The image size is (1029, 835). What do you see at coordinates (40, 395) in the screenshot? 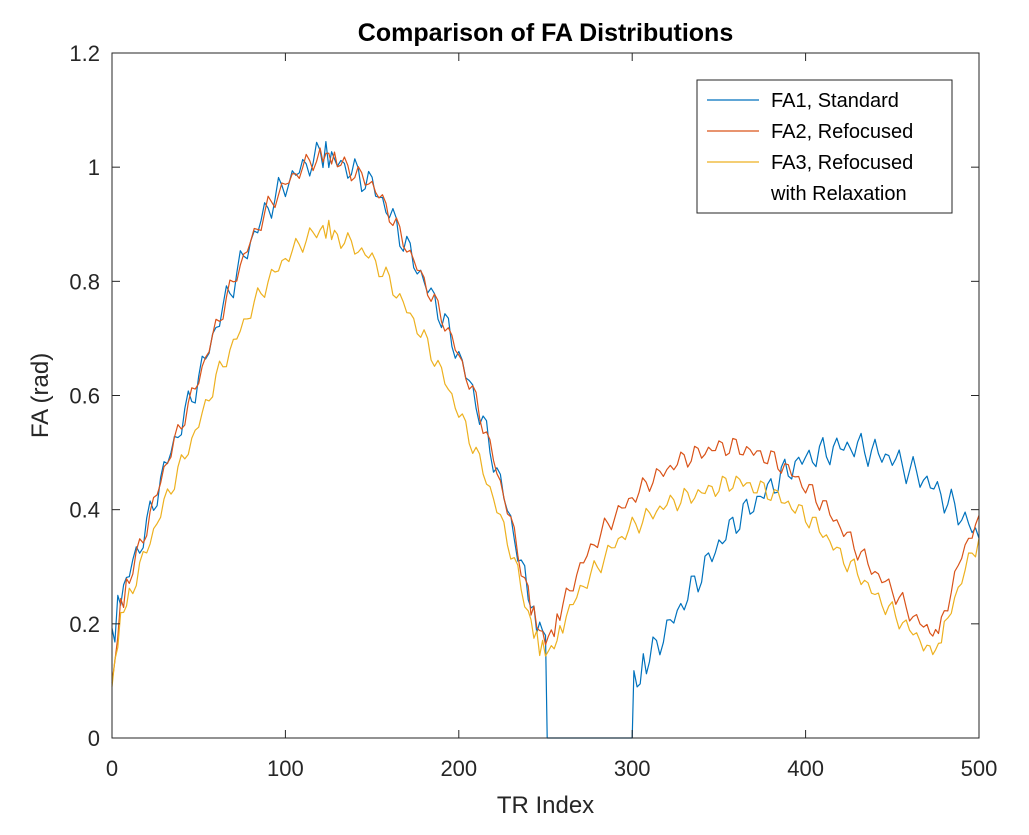
I see `y-axis-label: FA (rad)` at bounding box center [40, 395].